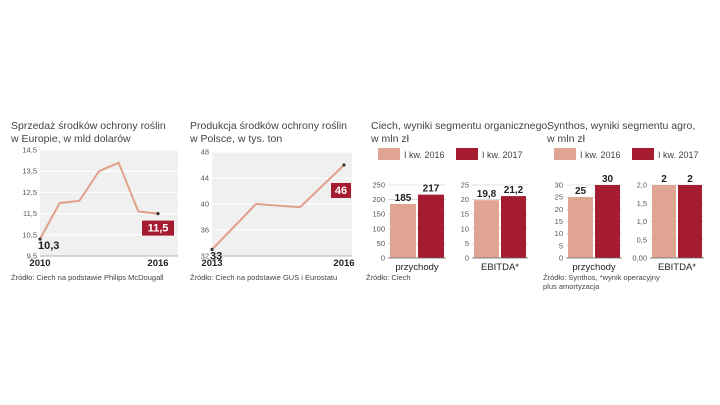 The width and height of the screenshot is (720, 405). What do you see at coordinates (571, 286) in the screenshot?
I see `chart4-source-line2: plus amortyzacja` at bounding box center [571, 286].